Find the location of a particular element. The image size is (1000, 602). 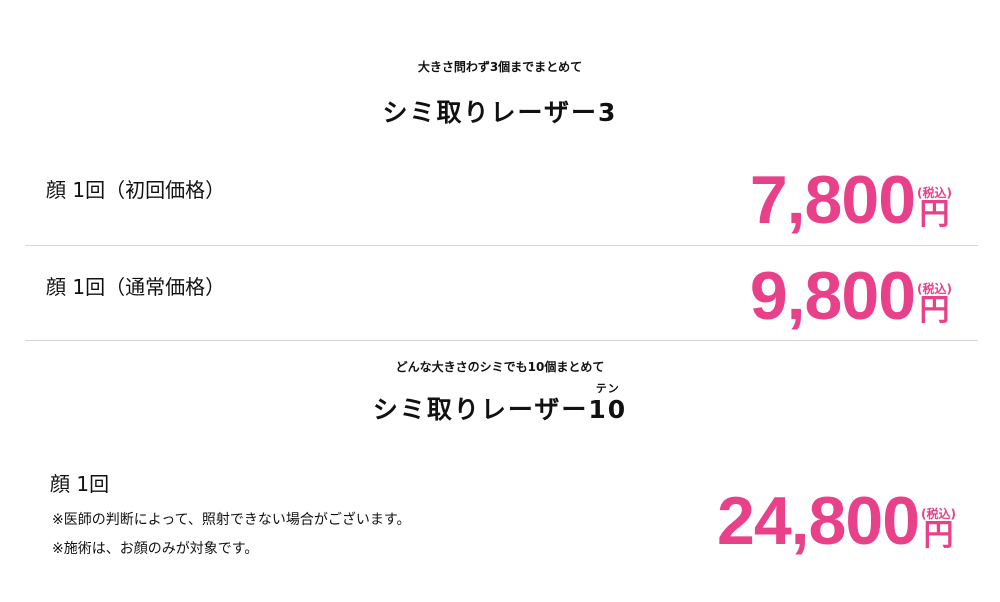

plan10-label: 顔 1回 is located at coordinates (80, 484).